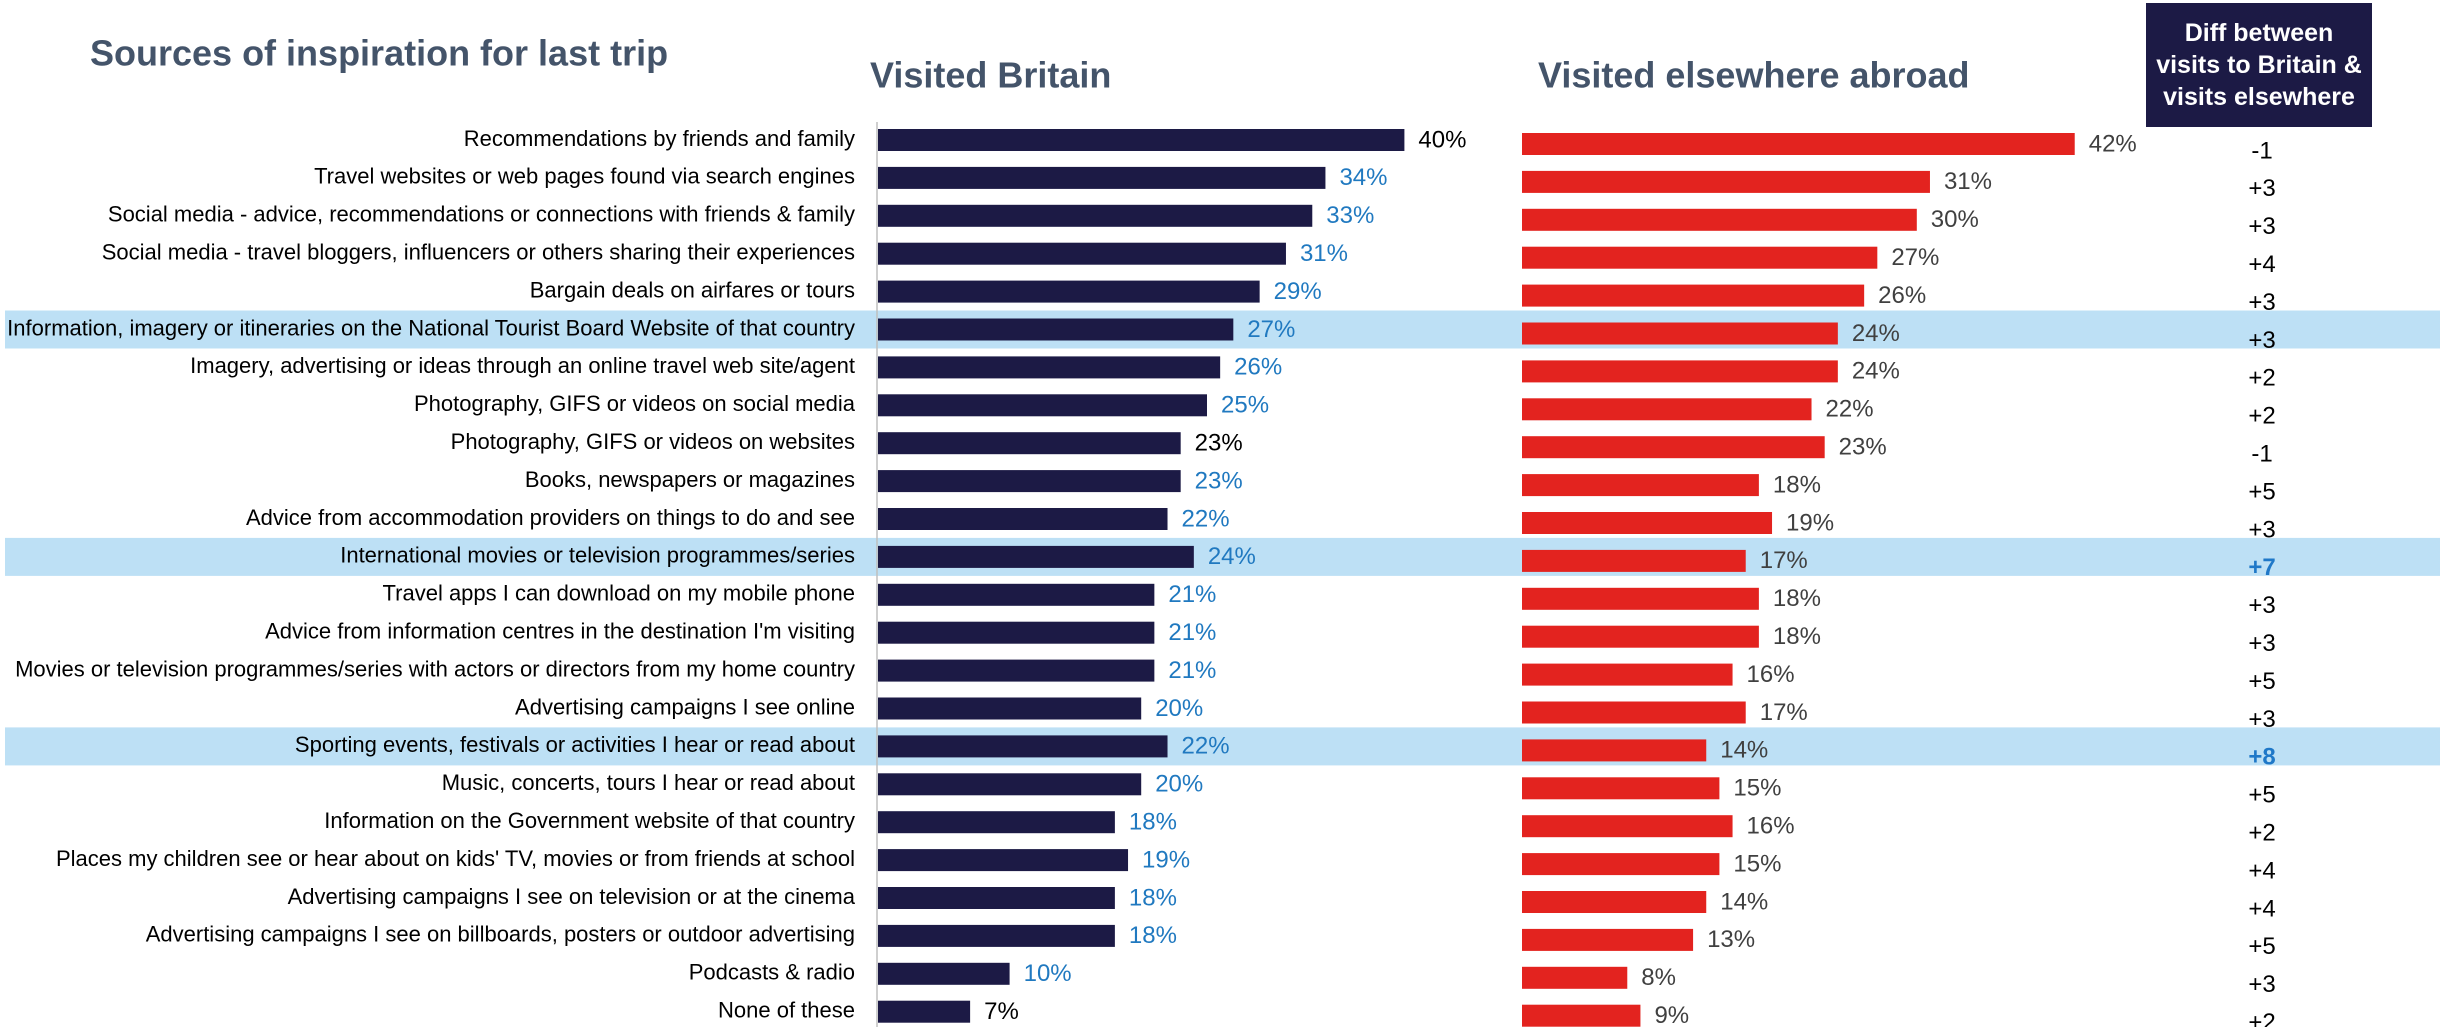  Describe the element at coordinates (1166, 859) in the screenshot. I see `value-label: 19%` at that location.